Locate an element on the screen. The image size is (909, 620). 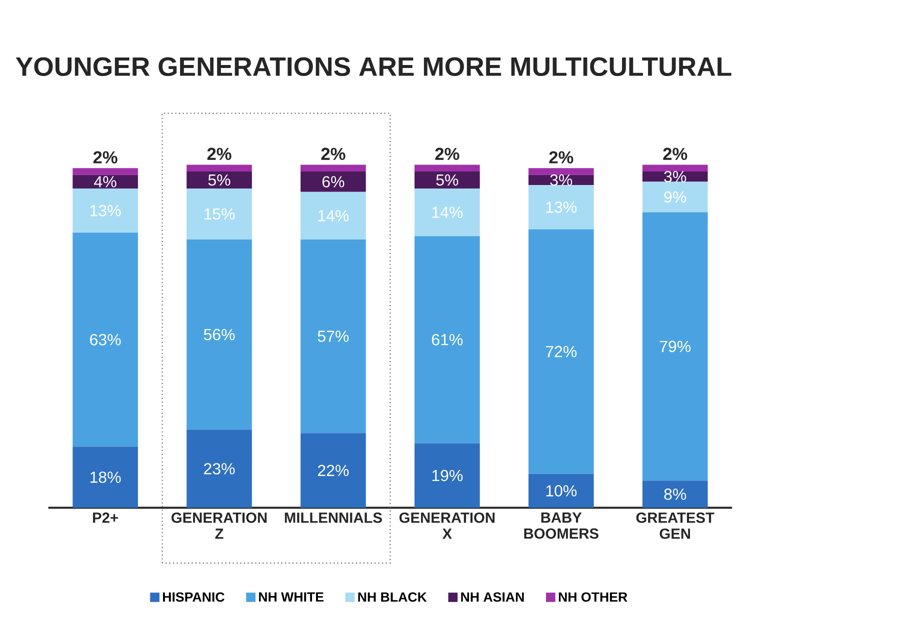
data-label: 19% is located at coordinates (447, 476).